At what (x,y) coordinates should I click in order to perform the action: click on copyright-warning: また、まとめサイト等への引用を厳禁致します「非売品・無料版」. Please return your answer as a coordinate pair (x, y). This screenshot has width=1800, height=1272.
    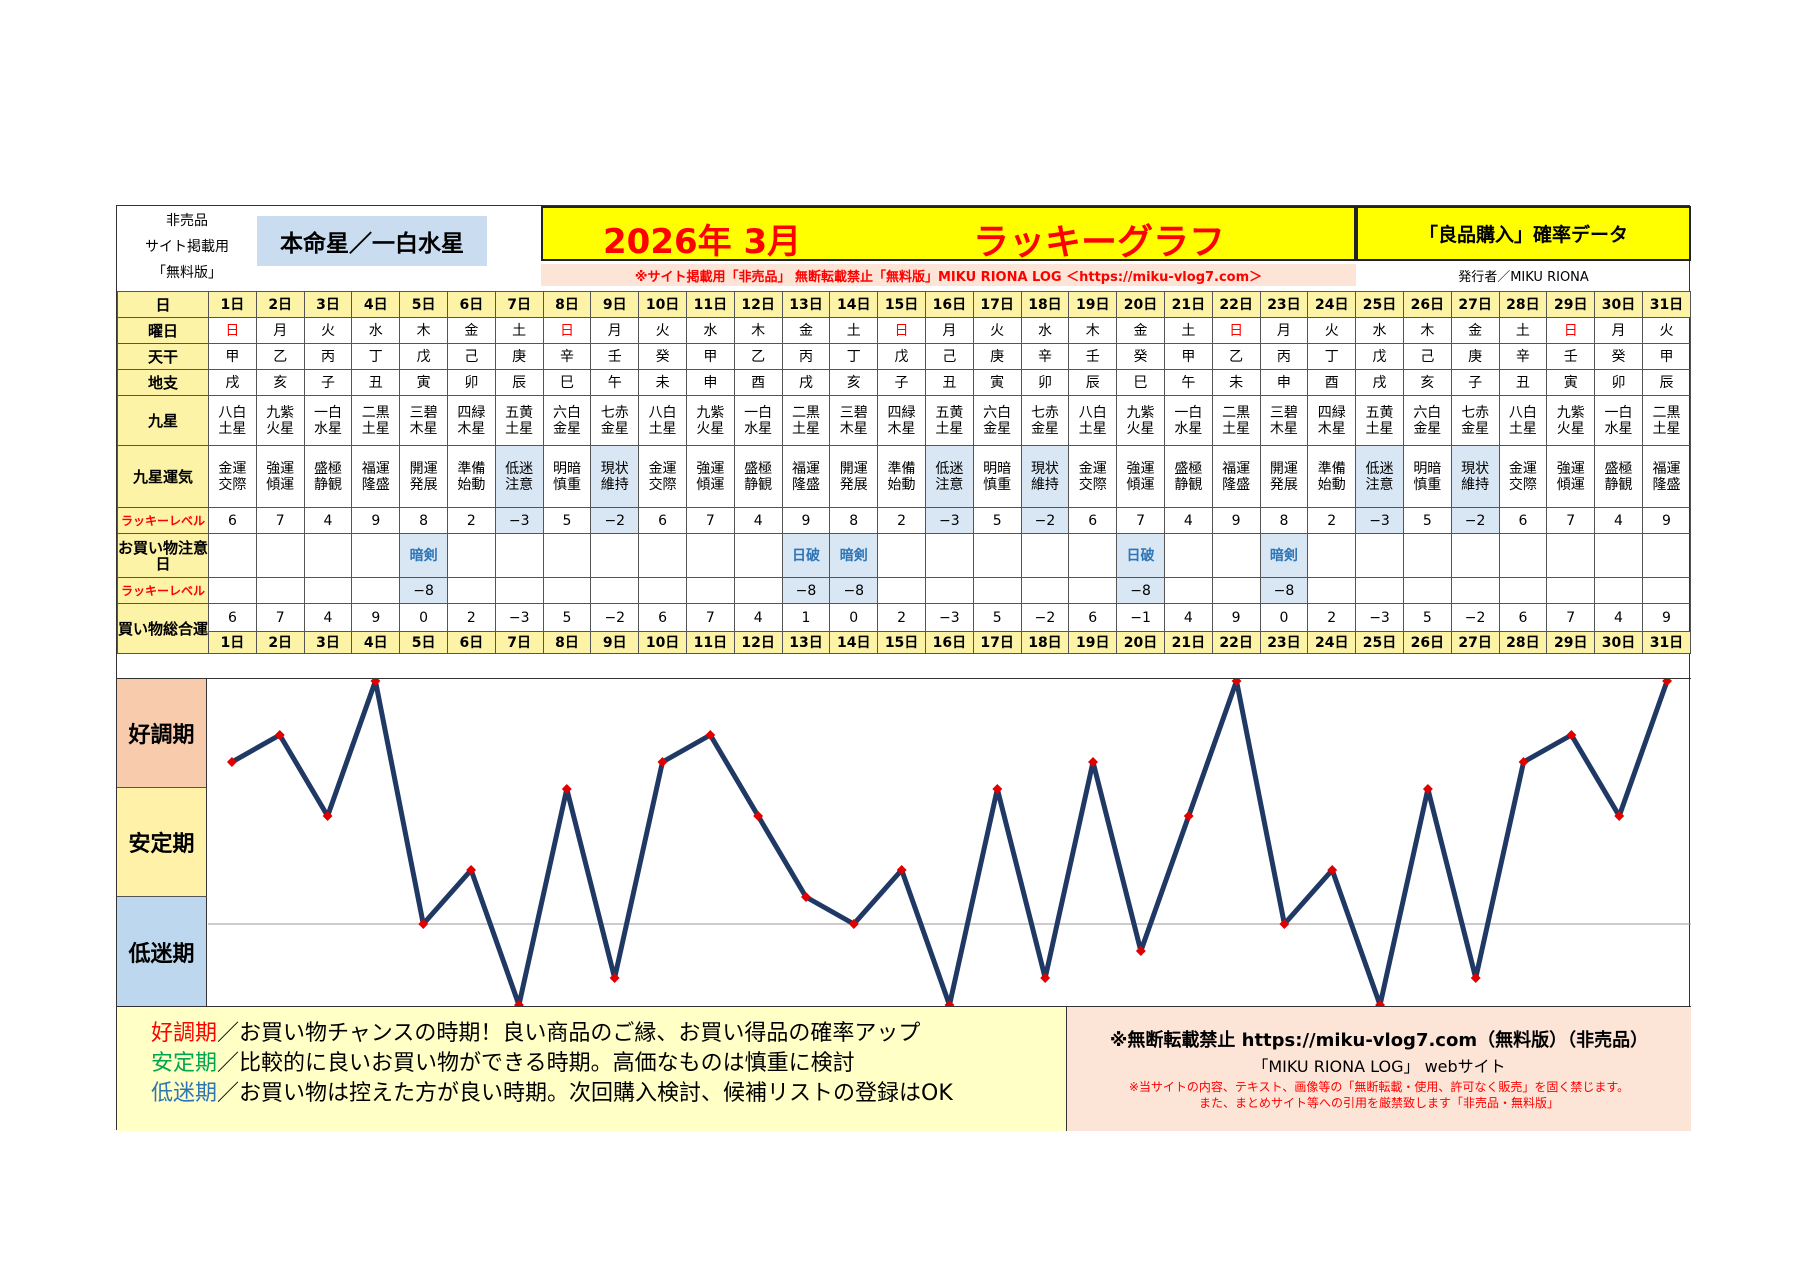
    Looking at the image, I should click on (1378, 1103).